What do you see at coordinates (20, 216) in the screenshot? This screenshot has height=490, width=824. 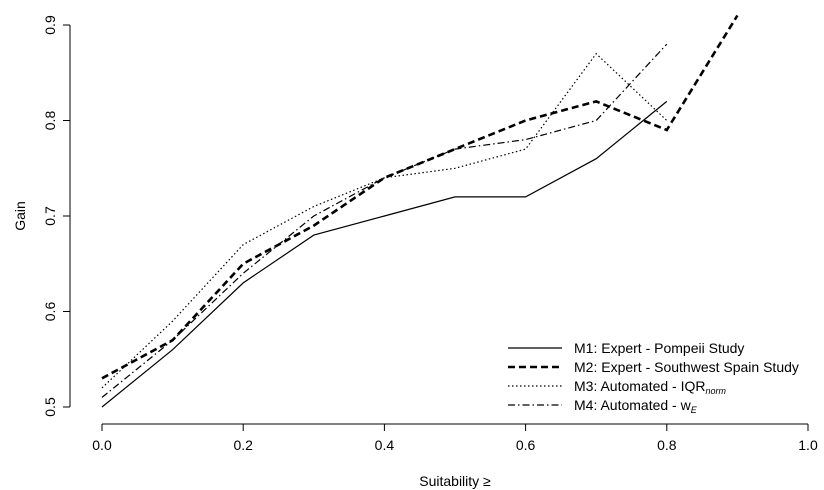 I see `y-axis-title: Gain` at bounding box center [20, 216].